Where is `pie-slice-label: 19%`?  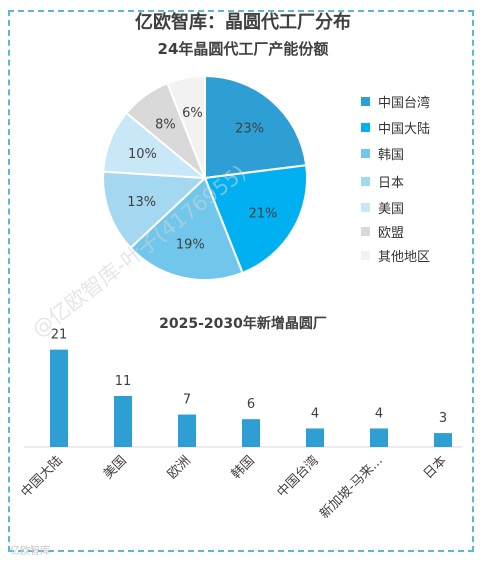
pie-slice-label: 19% is located at coordinates (190, 245).